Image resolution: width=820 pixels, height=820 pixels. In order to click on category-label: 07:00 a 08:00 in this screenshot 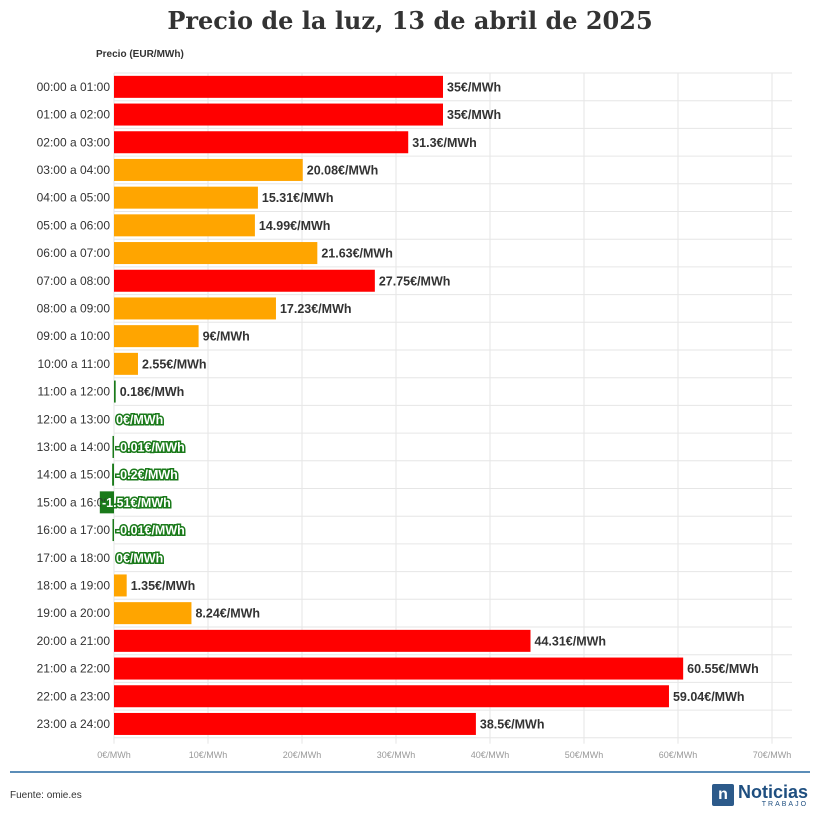, I will do `click(74, 281)`.